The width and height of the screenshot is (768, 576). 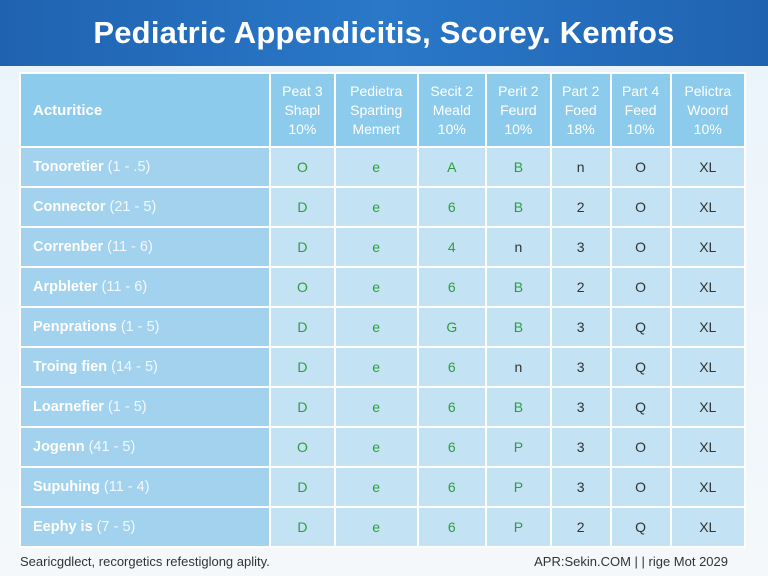 I want to click on header-text: Peat 3, so click(x=302, y=90).